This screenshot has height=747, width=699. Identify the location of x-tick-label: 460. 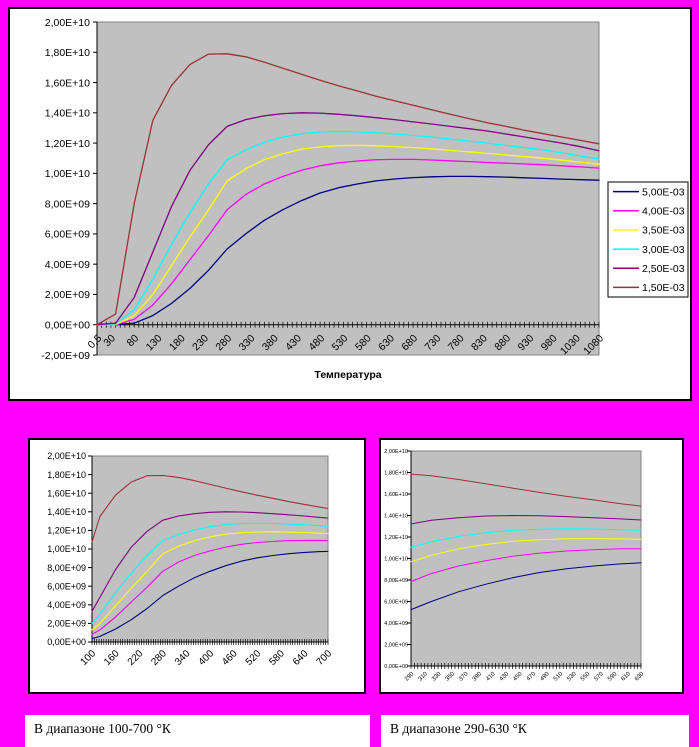
(230, 658).